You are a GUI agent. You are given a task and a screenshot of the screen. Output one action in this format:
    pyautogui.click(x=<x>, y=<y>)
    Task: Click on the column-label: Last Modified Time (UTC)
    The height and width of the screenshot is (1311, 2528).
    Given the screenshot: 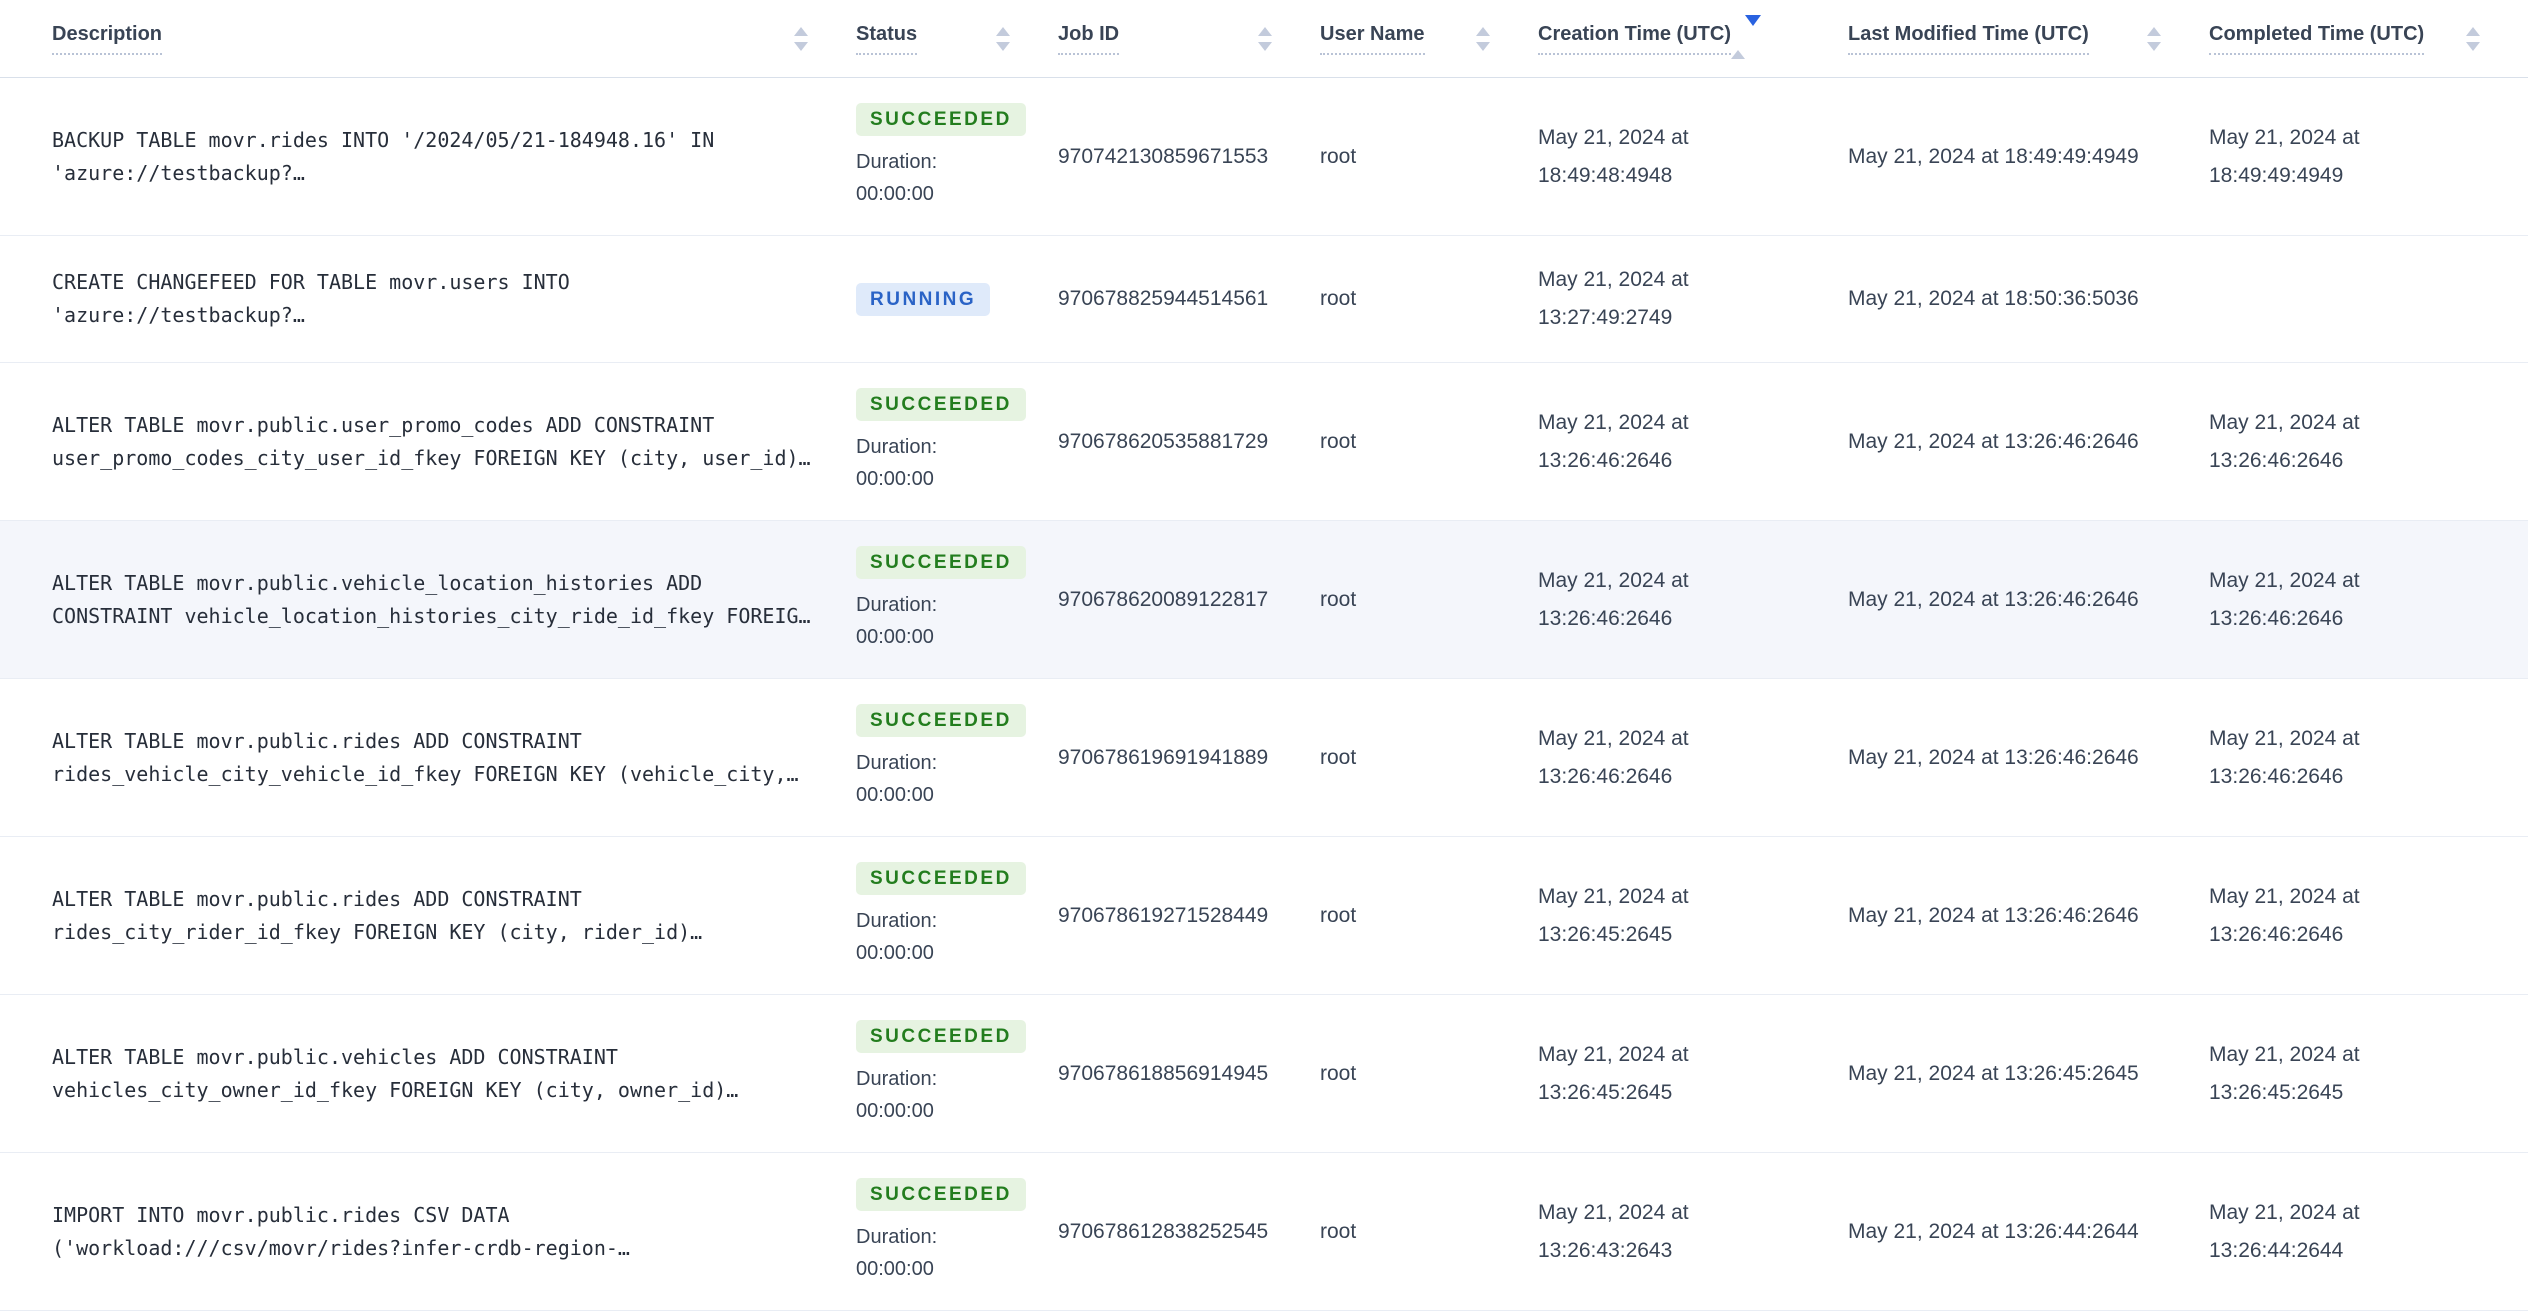 What is the action you would take?
    pyautogui.click(x=1968, y=38)
    